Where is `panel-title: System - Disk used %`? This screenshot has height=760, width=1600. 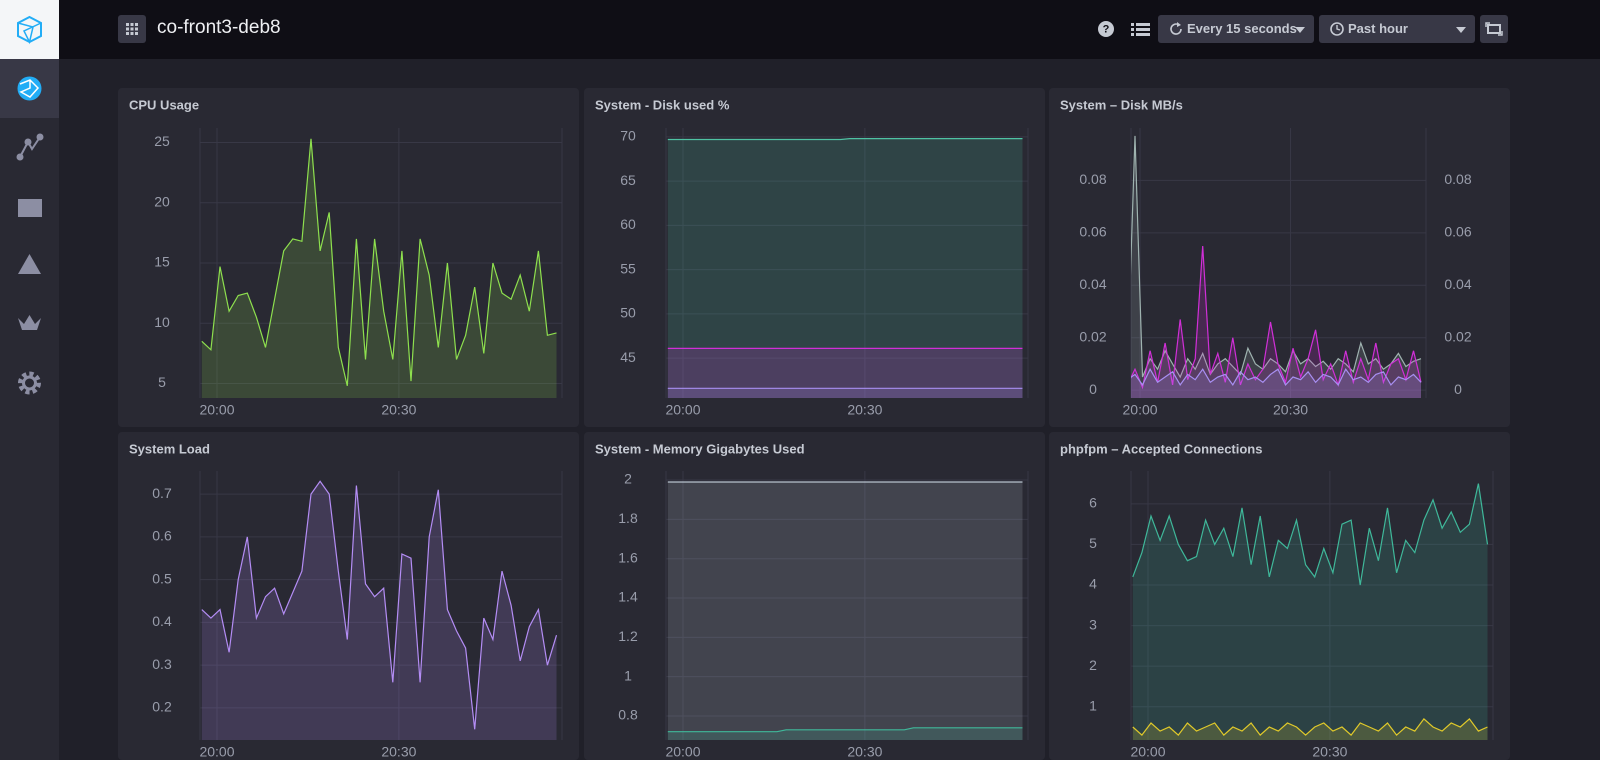
panel-title: System - Disk used % is located at coordinates (662, 104).